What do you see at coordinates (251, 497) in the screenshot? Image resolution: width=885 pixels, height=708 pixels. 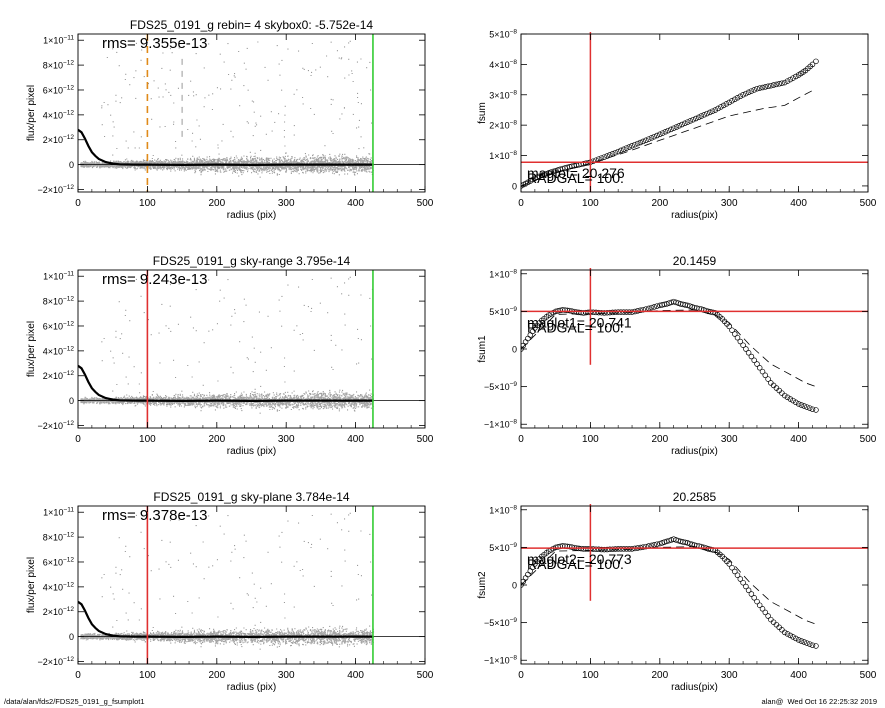 I see `chart-title: FDS25_0191_g sky-plane 3.784e-14` at bounding box center [251, 497].